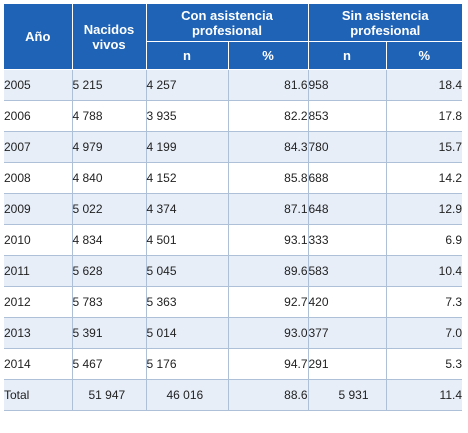 The width and height of the screenshot is (468, 433). What do you see at coordinates (109, 37) in the screenshot?
I see `header-births: Nacidos vivos` at bounding box center [109, 37].